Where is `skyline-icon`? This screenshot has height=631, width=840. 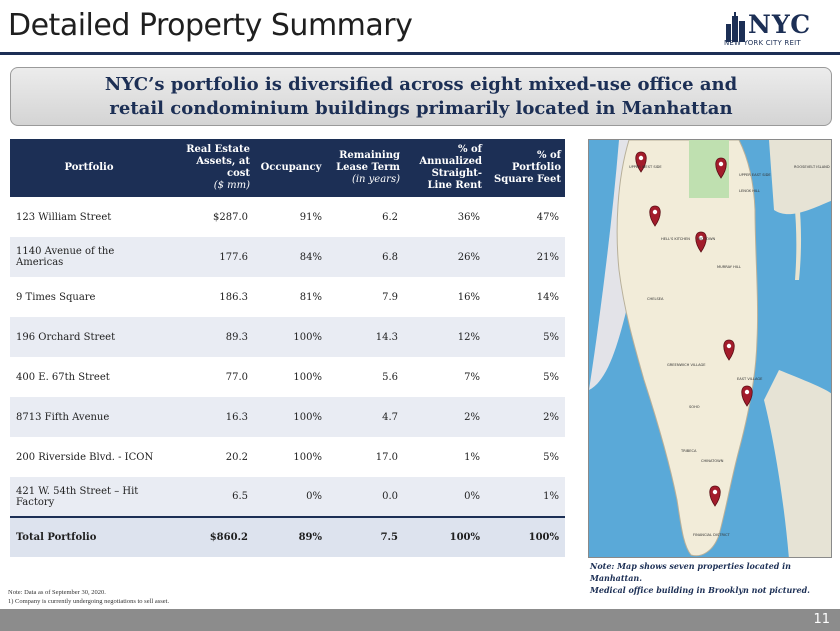
skyline-icon is located at coordinates (735, 27).